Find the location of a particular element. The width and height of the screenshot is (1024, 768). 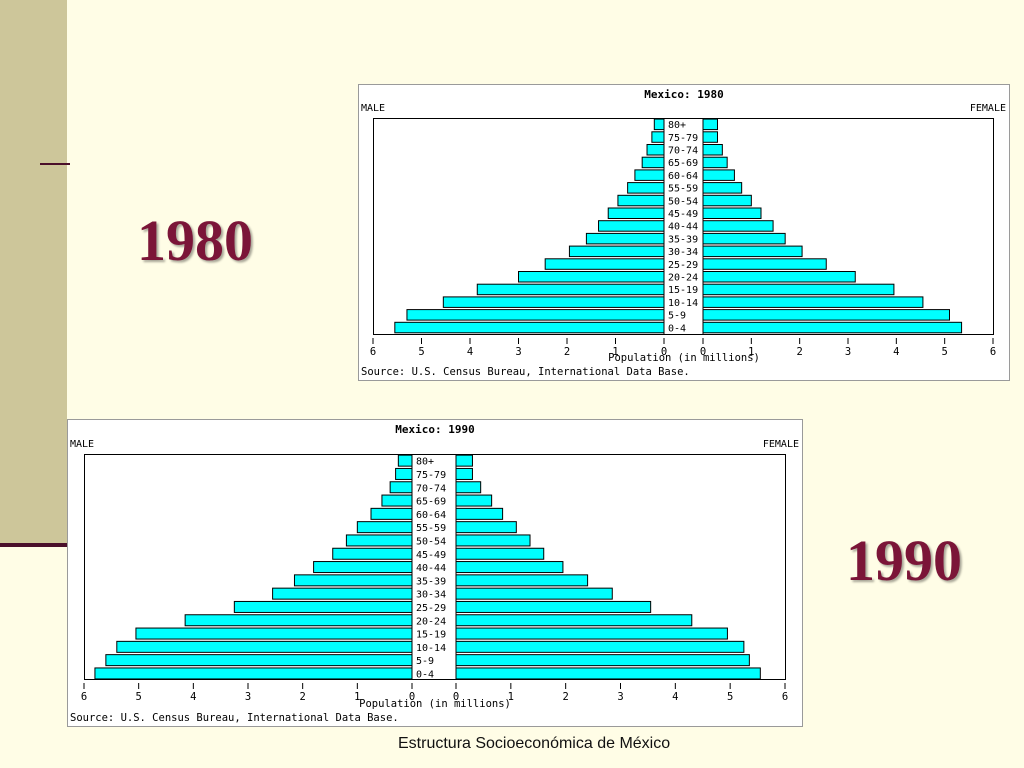

female-tick-label-6: 6 is located at coordinates (785, 697).